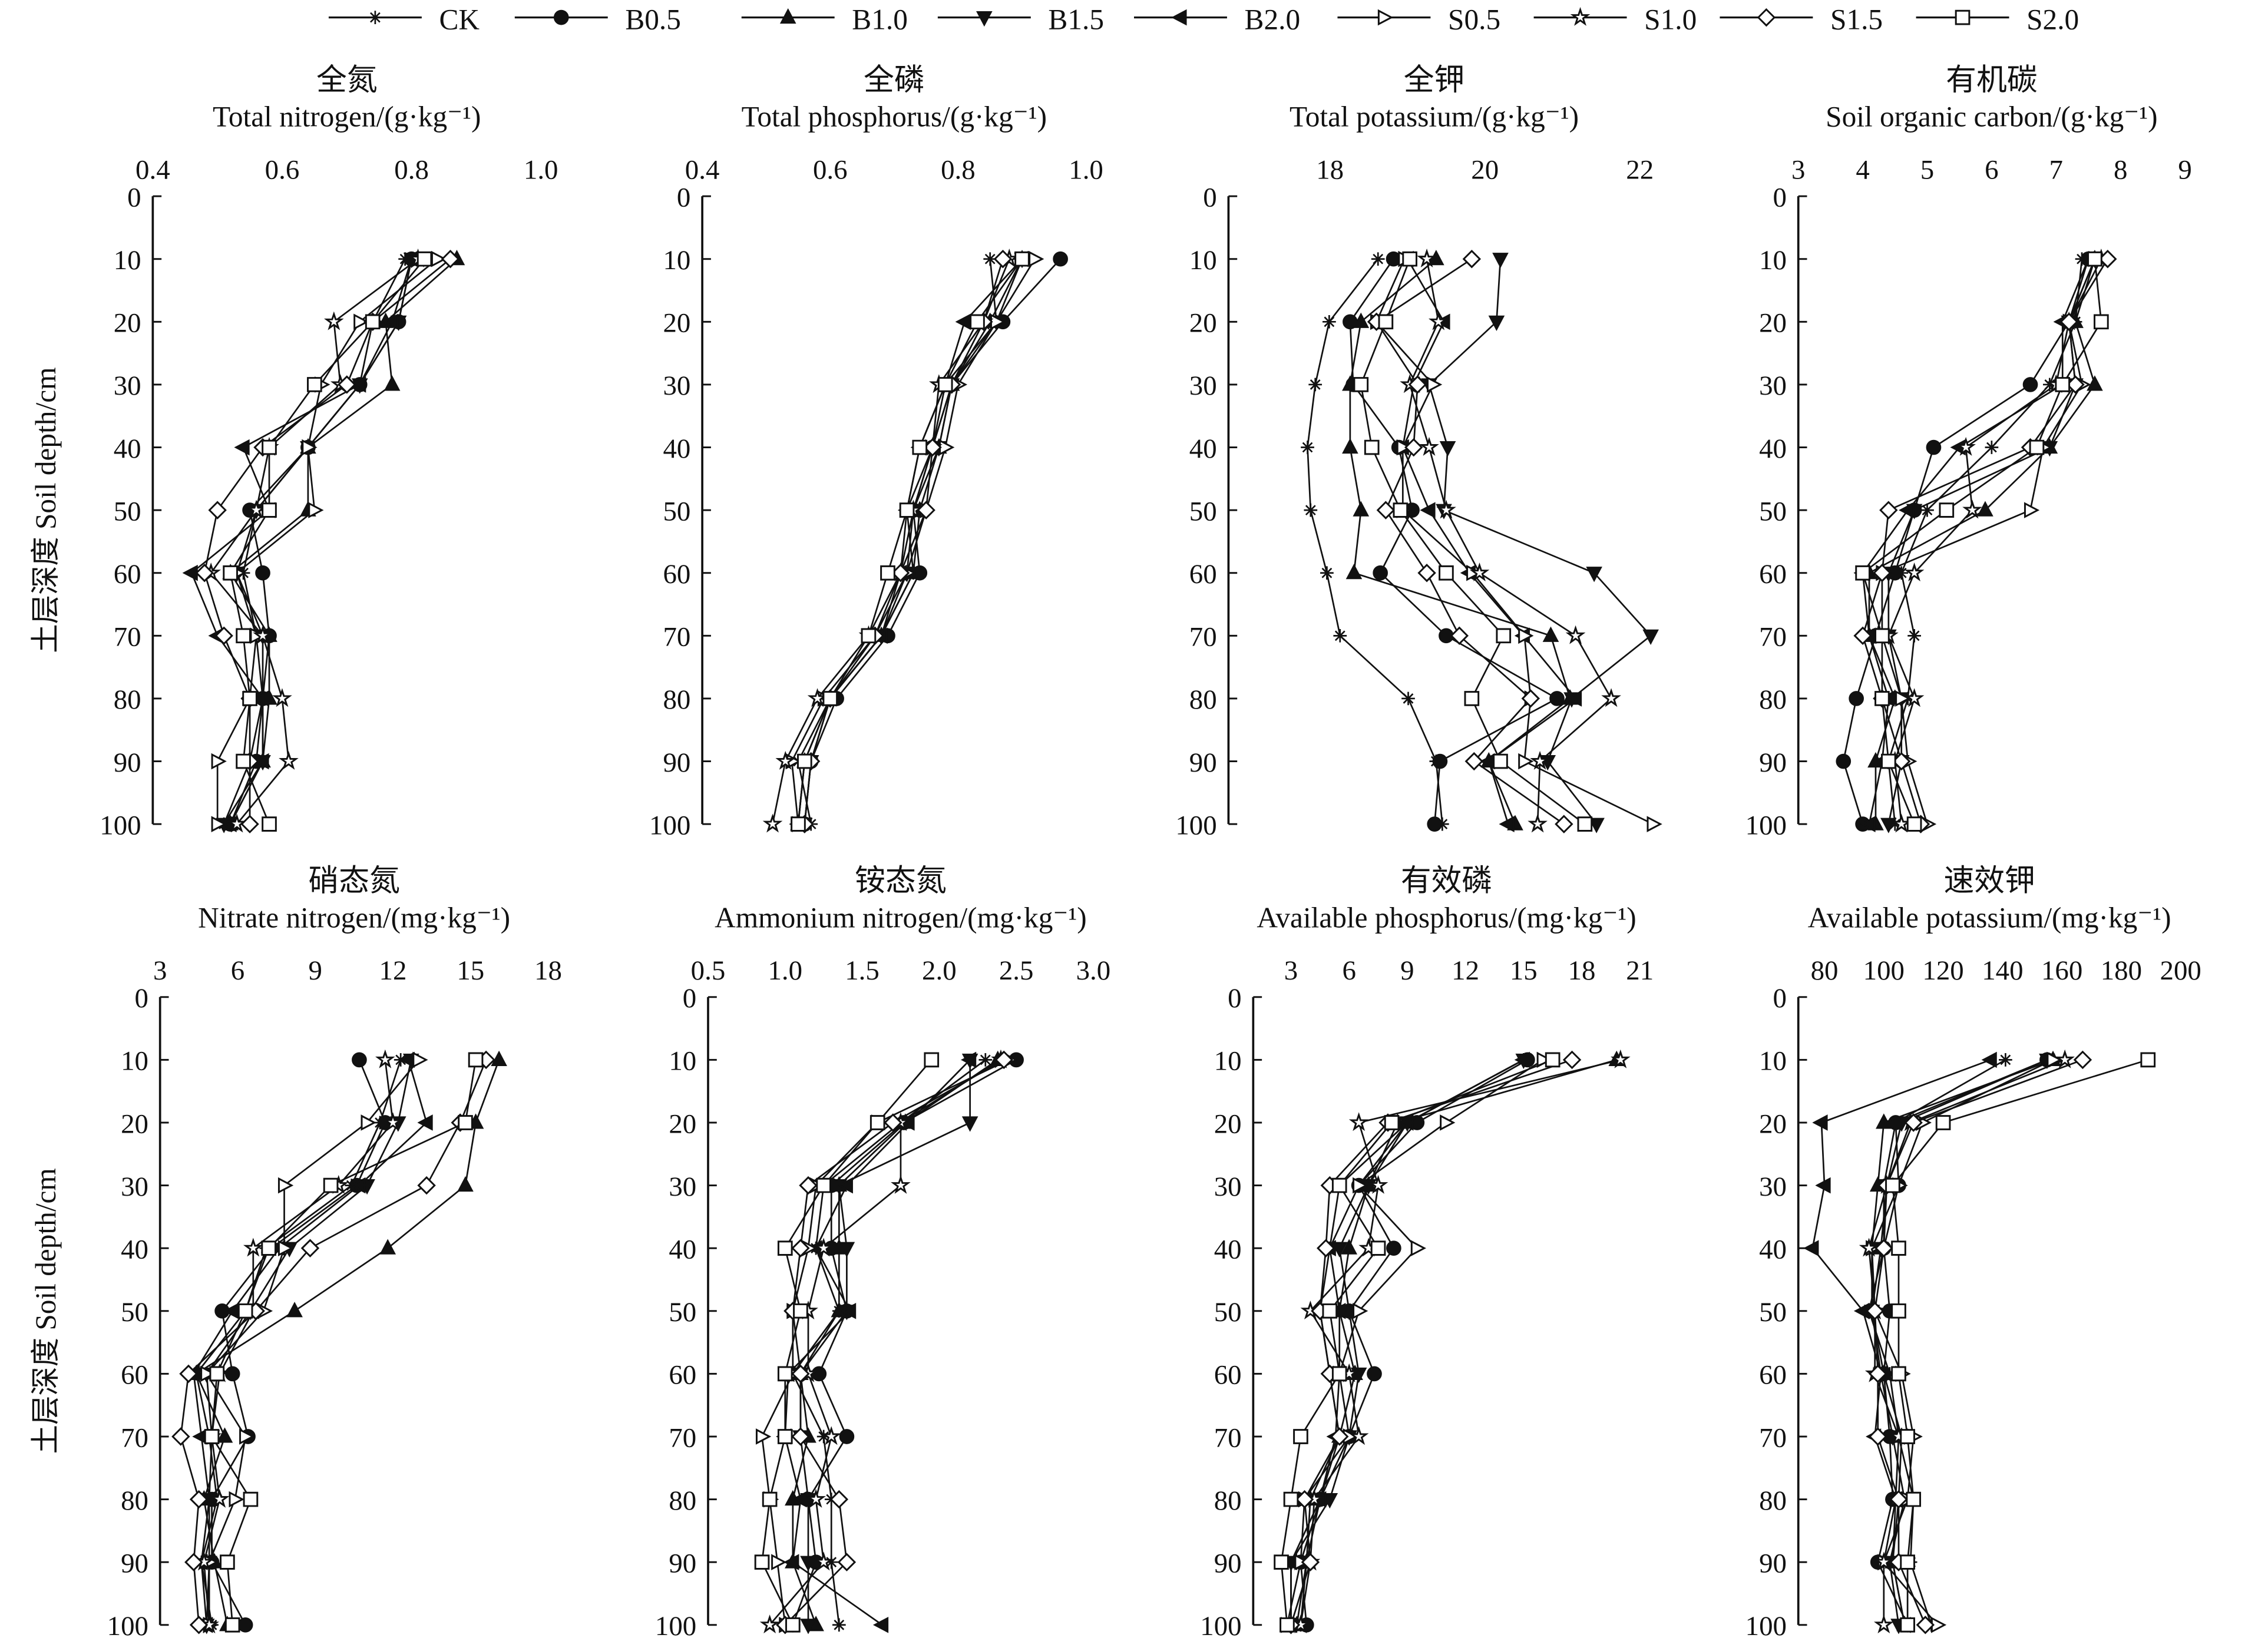 The height and width of the screenshot is (1638, 2268). What do you see at coordinates (347, 117) in the screenshot?
I see `panel-title-en: Total nitrogen/(g·kg⁻¹)` at bounding box center [347, 117].